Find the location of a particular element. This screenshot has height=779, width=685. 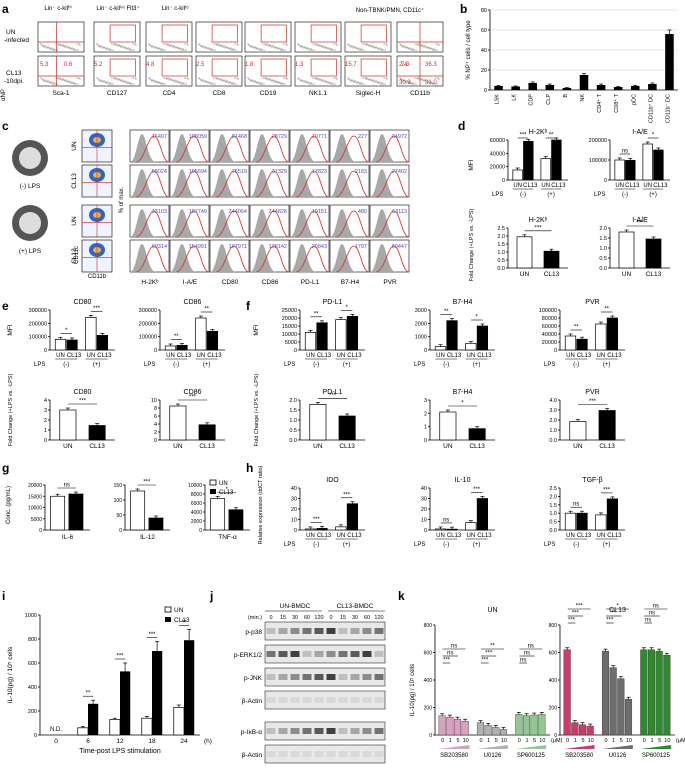

mfi-value: 244064 is located at coordinates (238, 212).